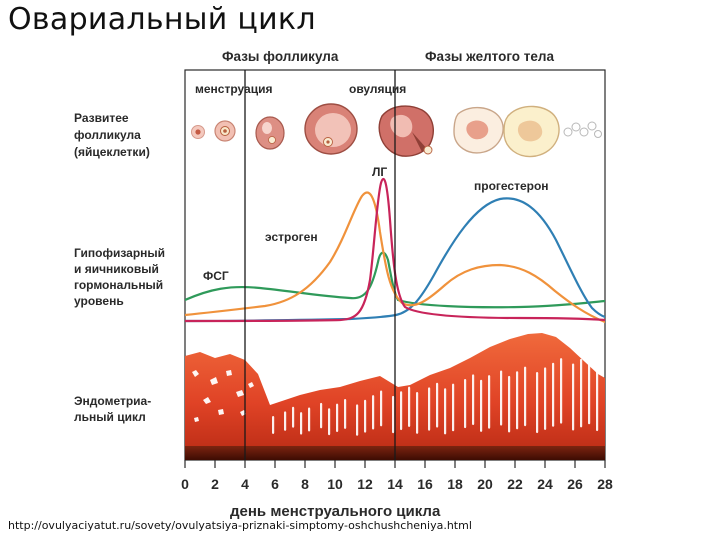  Describe the element at coordinates (485, 484) in the screenshot. I see `x-tick-label: 20` at that location.